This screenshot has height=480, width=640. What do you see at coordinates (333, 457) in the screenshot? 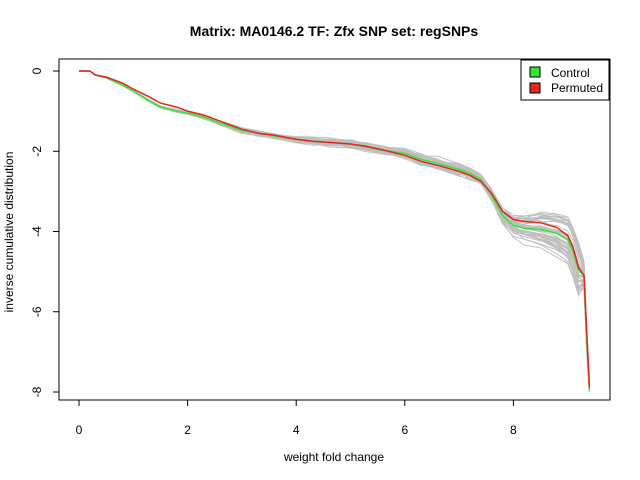
I see `x-axis-label: weight fold change` at bounding box center [333, 457].